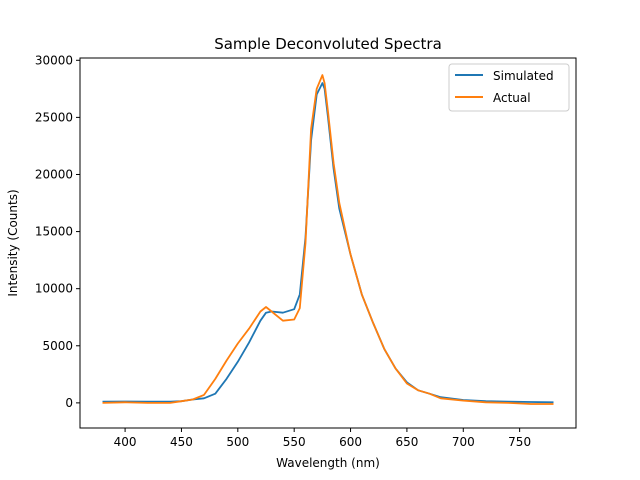 This screenshot has height=480, width=640. What do you see at coordinates (512, 98) in the screenshot?
I see `legend-label-actual: Actual` at bounding box center [512, 98].